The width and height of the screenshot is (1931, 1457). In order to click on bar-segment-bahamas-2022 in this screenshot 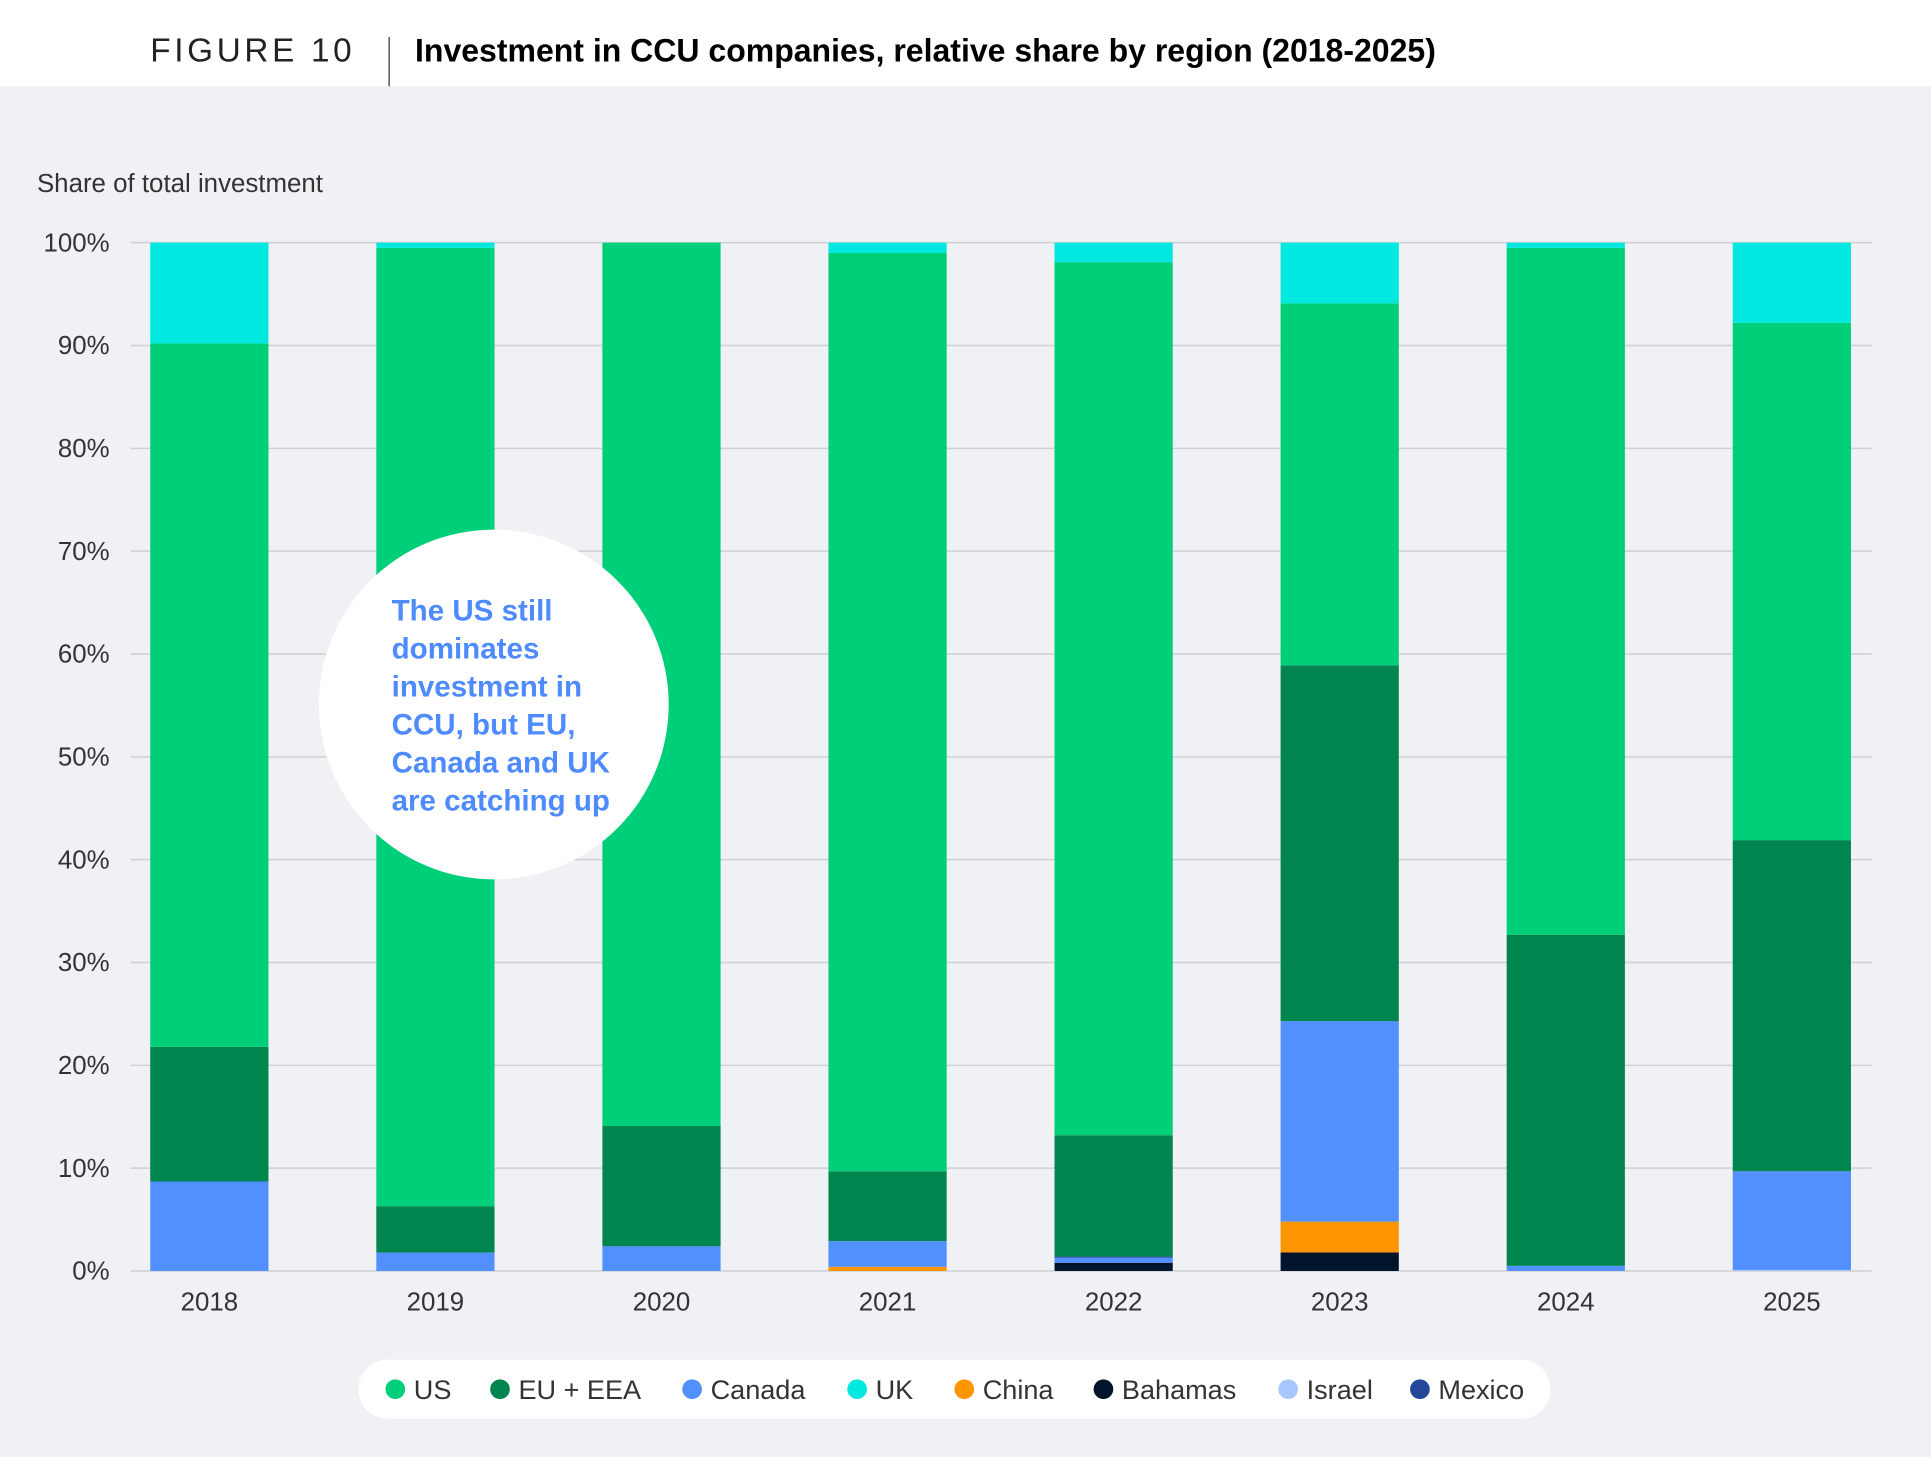, I will do `click(1113, 1266)`.